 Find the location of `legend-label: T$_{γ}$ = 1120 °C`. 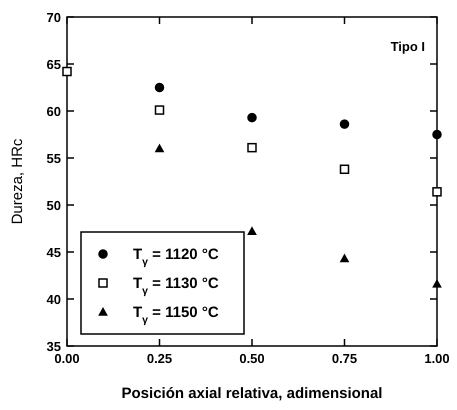

legend-label: T$_{γ}$ = 1120 °C is located at coordinates (176, 257).